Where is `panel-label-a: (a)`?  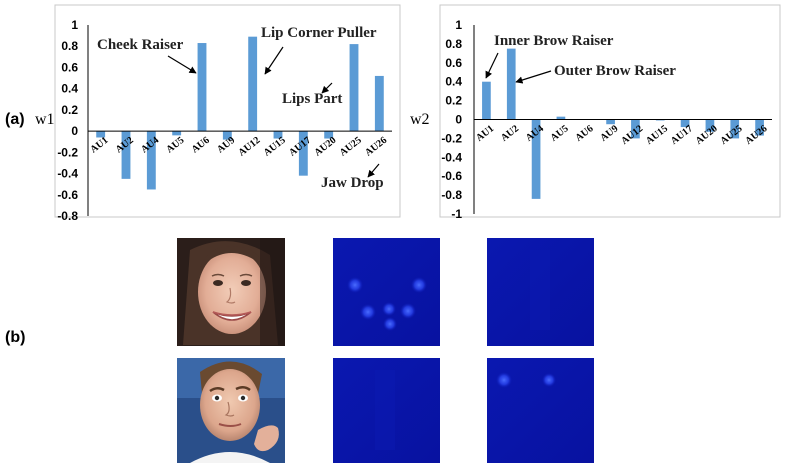 panel-label-a: (a) is located at coordinates (15, 119).